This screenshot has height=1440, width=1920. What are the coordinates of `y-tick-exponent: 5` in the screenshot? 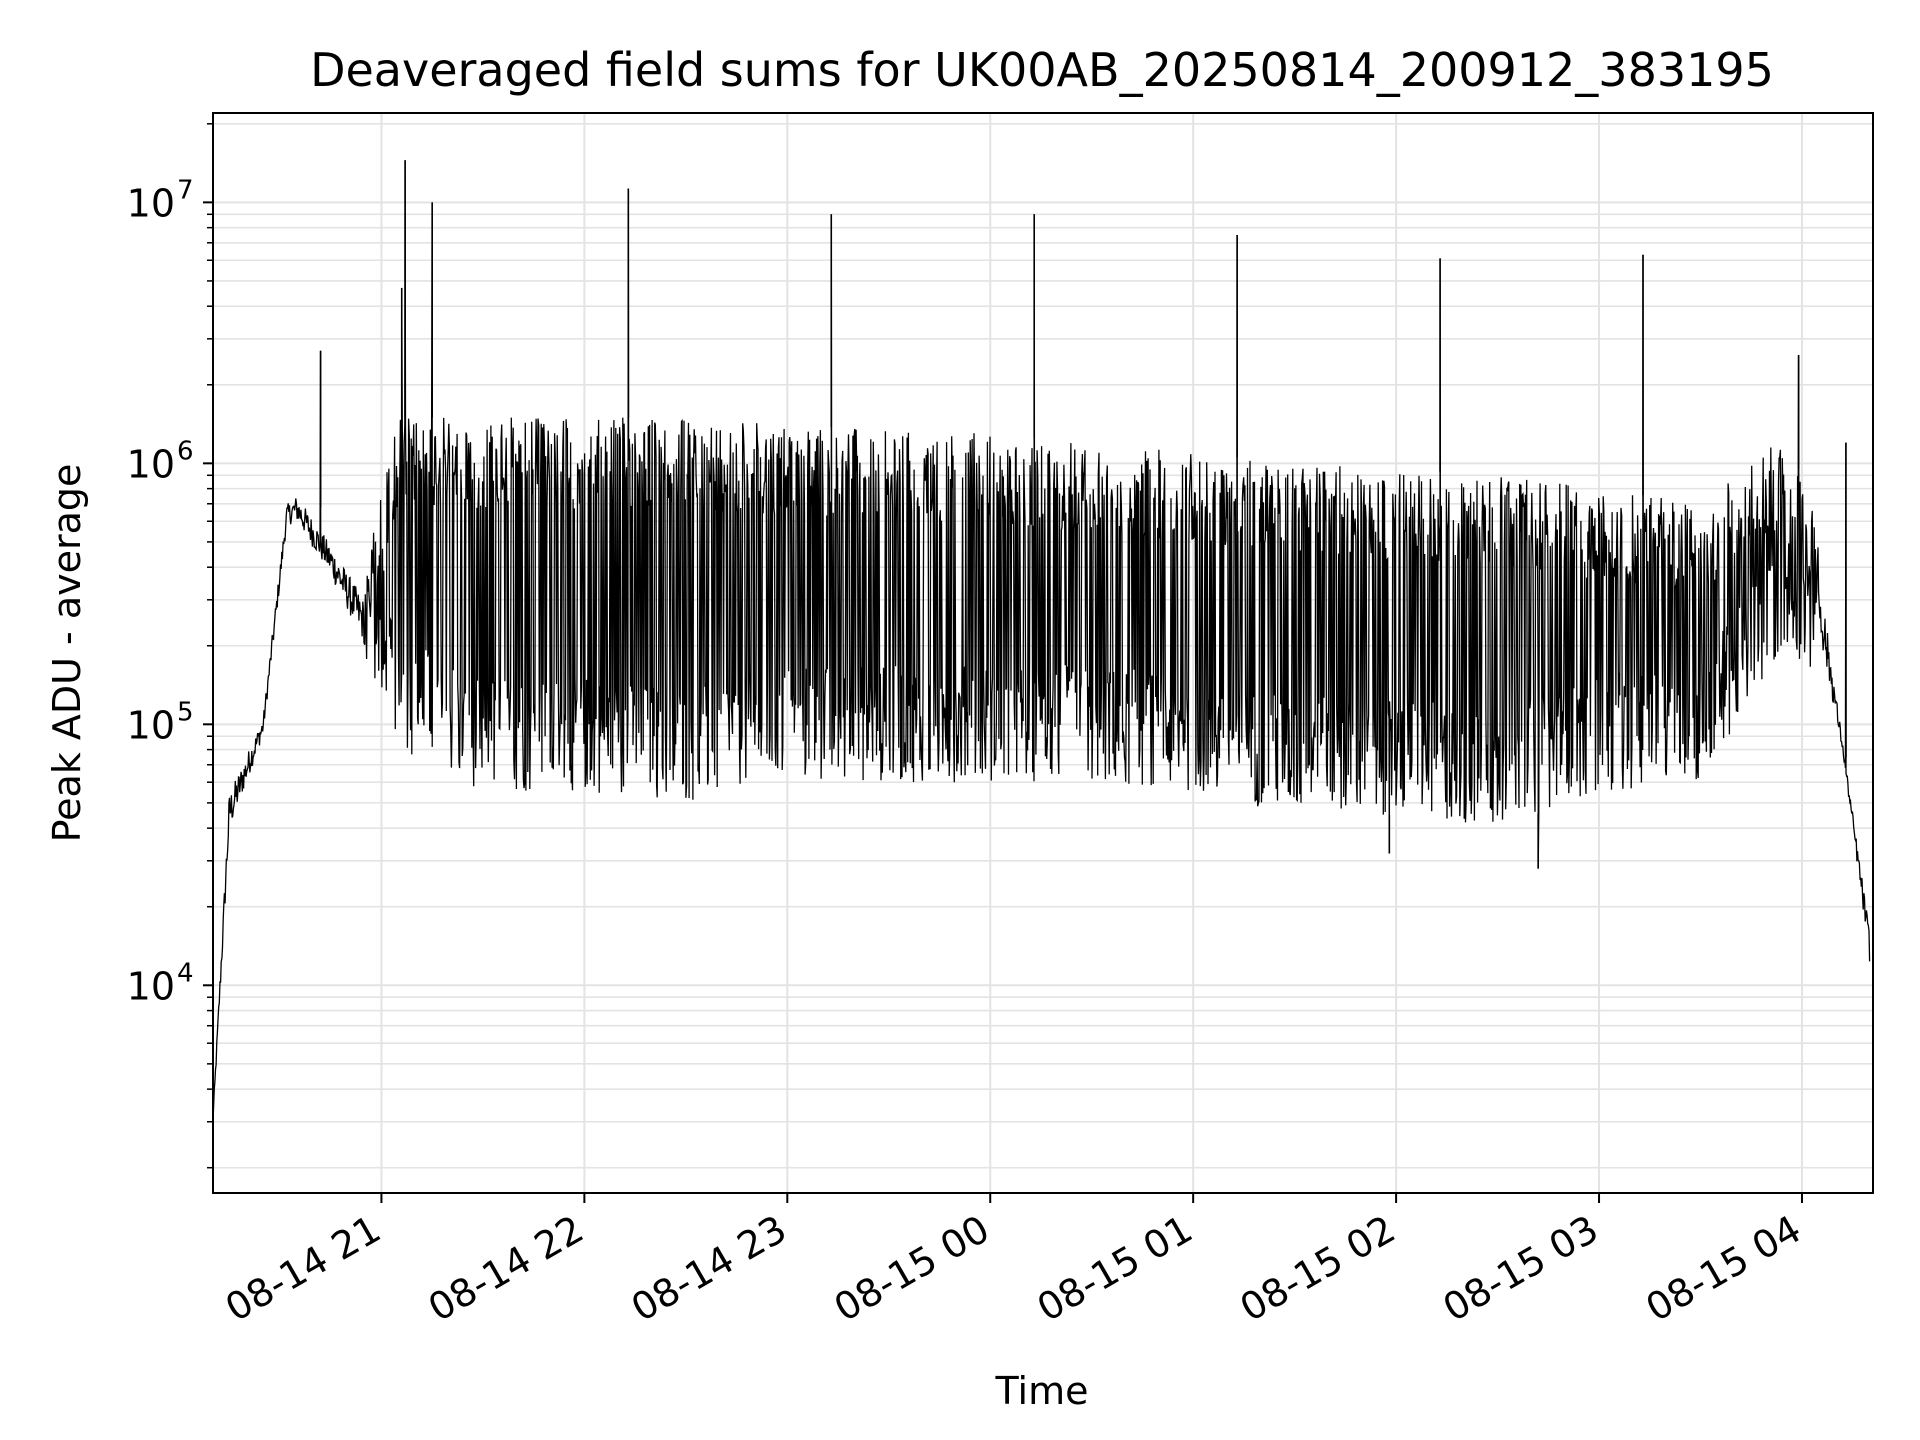 It's located at (185, 712).